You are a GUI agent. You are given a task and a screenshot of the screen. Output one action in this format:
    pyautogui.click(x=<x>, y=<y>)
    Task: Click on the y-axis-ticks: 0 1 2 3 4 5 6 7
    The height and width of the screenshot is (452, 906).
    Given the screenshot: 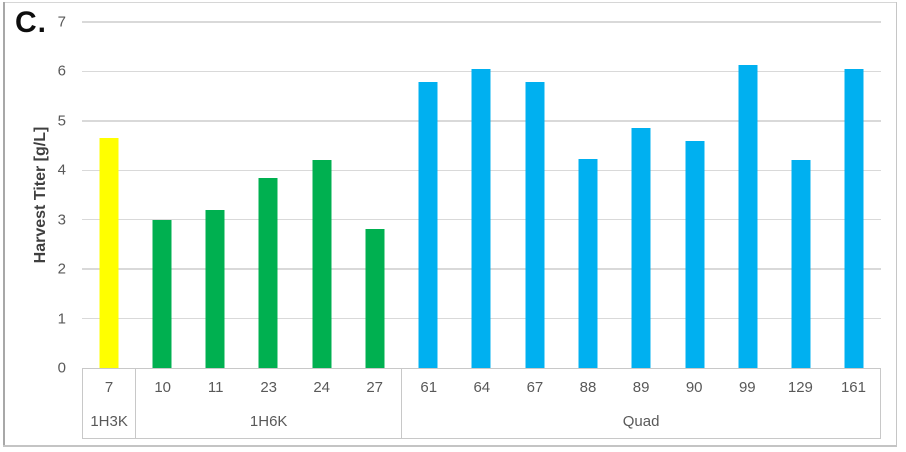 What is the action you would take?
    pyautogui.click(x=33, y=195)
    